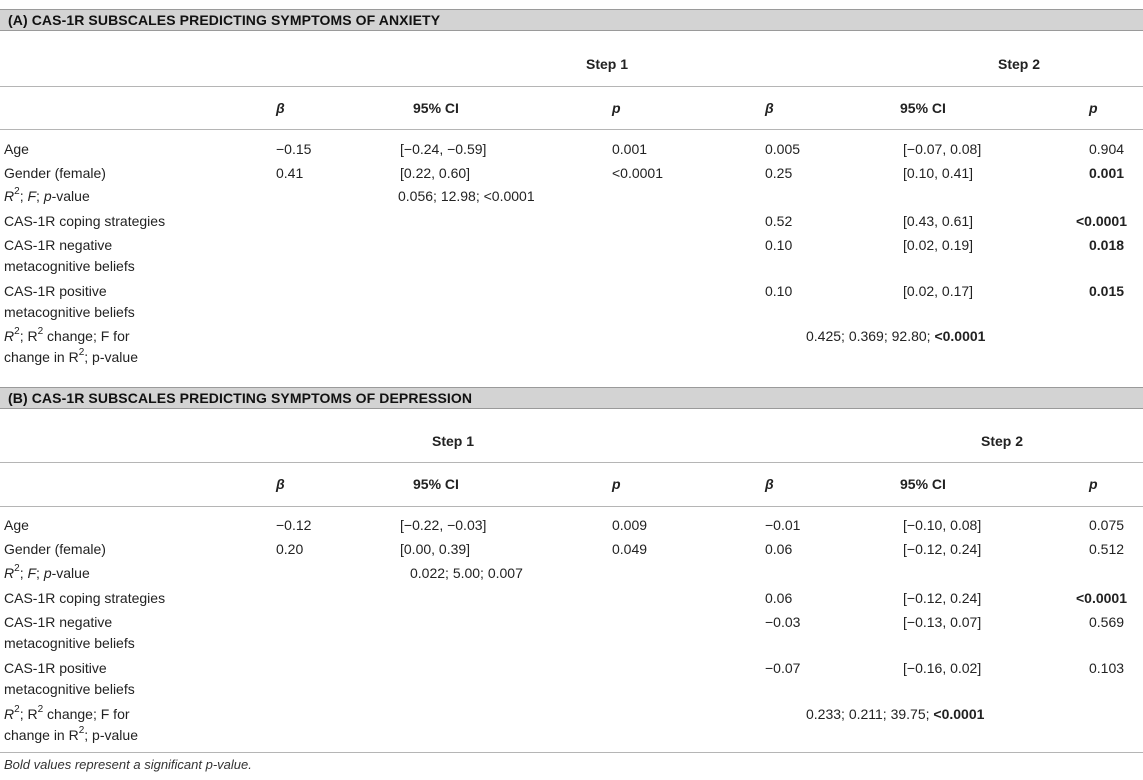 This screenshot has height=780, width=1143. I want to click on cell-beta2: 0.25, so click(779, 173).